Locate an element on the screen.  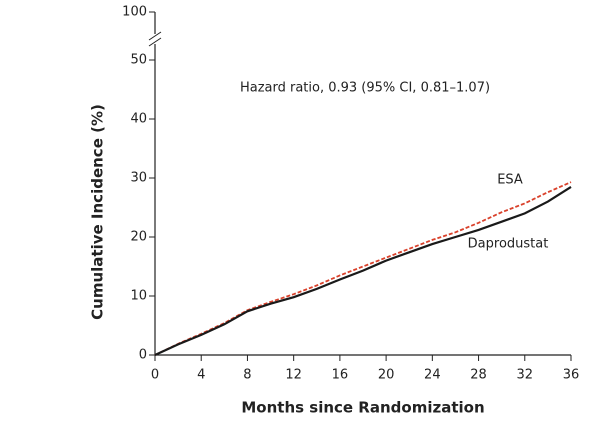
x-tick-label: 0 is located at coordinates (155, 375).